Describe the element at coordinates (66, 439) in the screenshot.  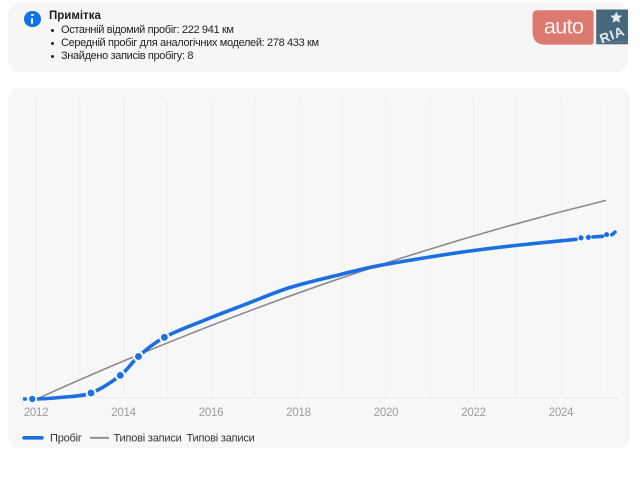
I see `svg-text: Пробіг` at that location.